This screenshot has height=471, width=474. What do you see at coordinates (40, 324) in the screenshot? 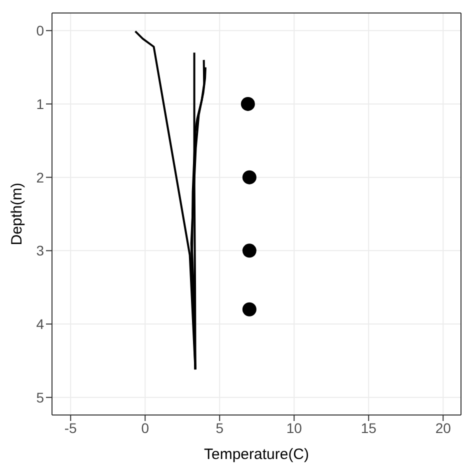
I see `y-tick-label: 4` at bounding box center [40, 324].